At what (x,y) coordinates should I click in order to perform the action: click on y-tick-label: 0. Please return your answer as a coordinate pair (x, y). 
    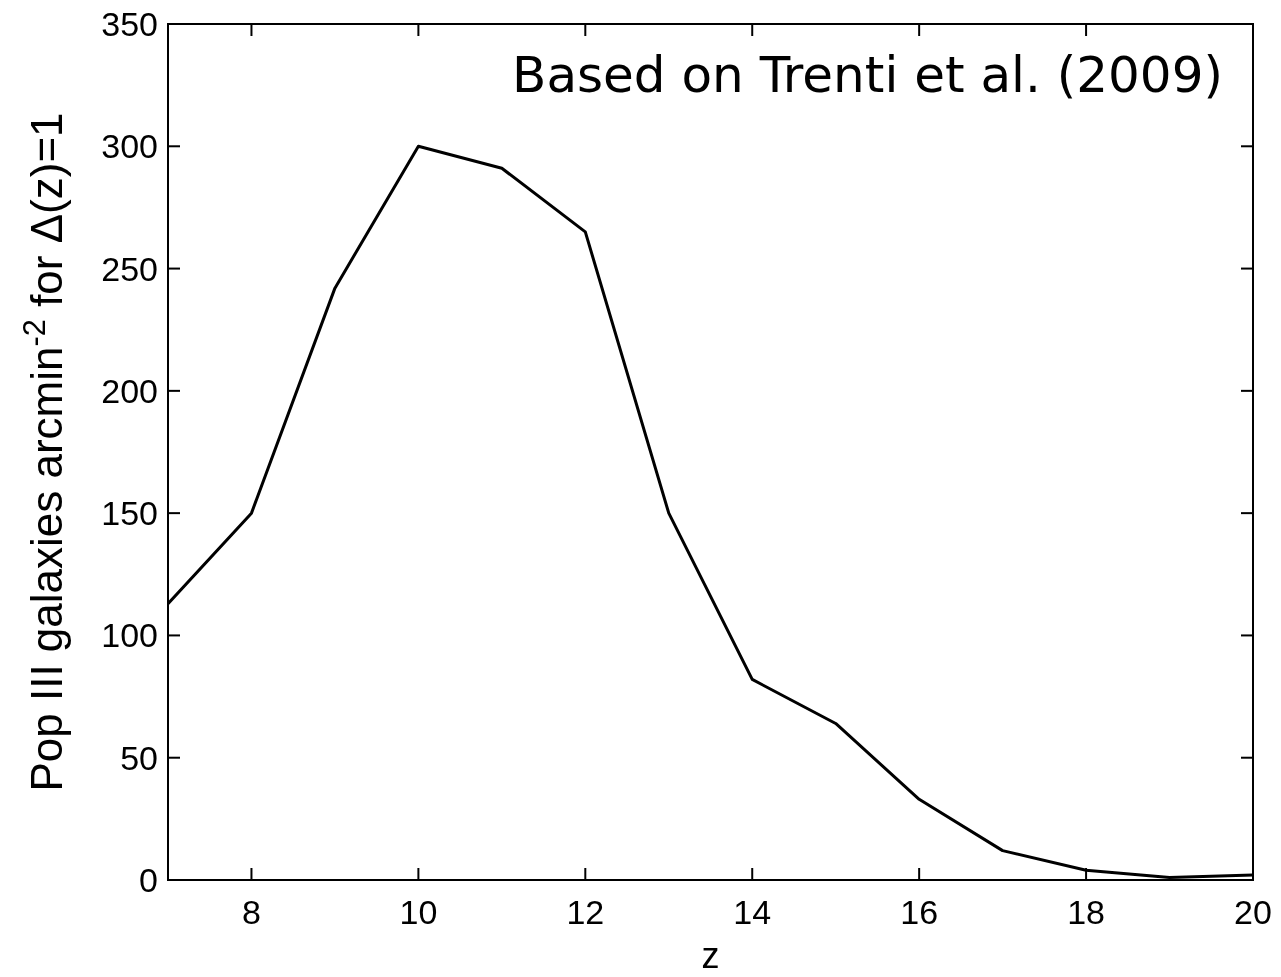
    Looking at the image, I should click on (148, 880).